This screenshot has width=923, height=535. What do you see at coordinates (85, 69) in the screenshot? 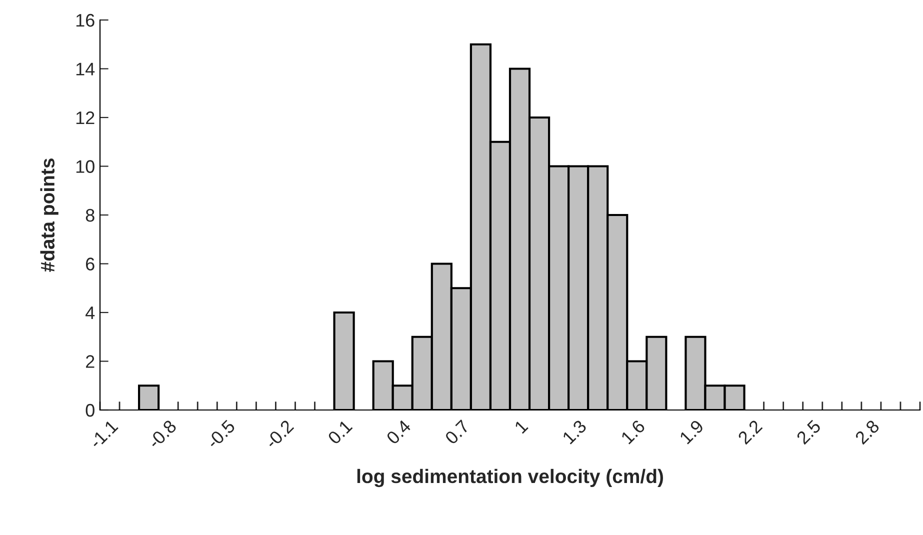
I see `y-tick-label: 14` at bounding box center [85, 69].